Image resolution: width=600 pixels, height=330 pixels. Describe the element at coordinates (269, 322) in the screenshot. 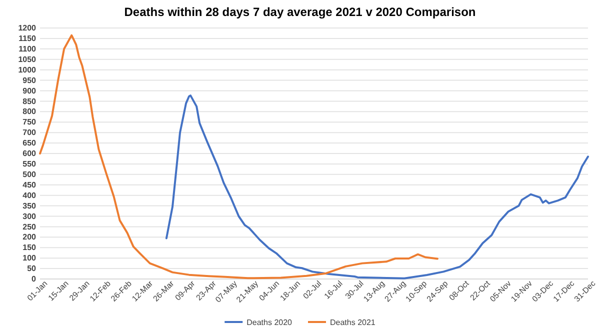

I see `legend-label: Deaths 2020` at that location.